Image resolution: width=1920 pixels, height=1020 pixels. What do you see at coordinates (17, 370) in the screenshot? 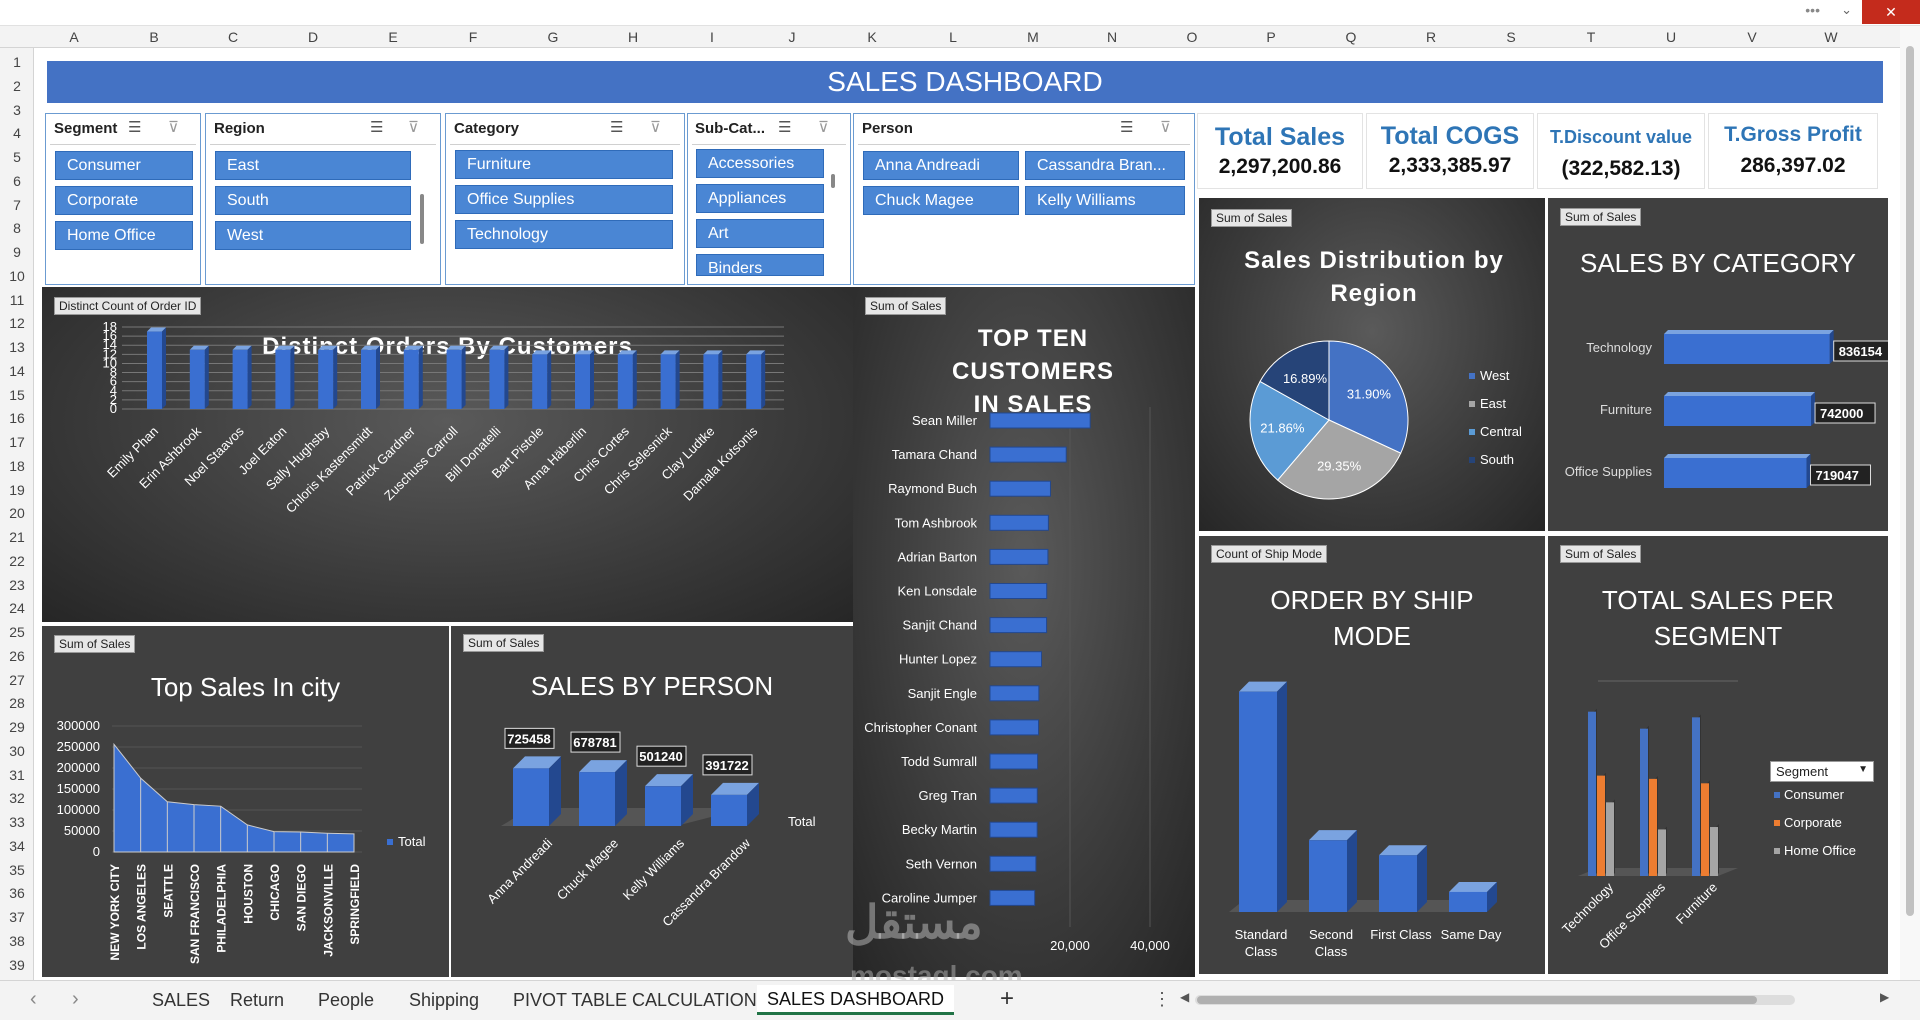
I see `row-header: 14` at bounding box center [17, 370].